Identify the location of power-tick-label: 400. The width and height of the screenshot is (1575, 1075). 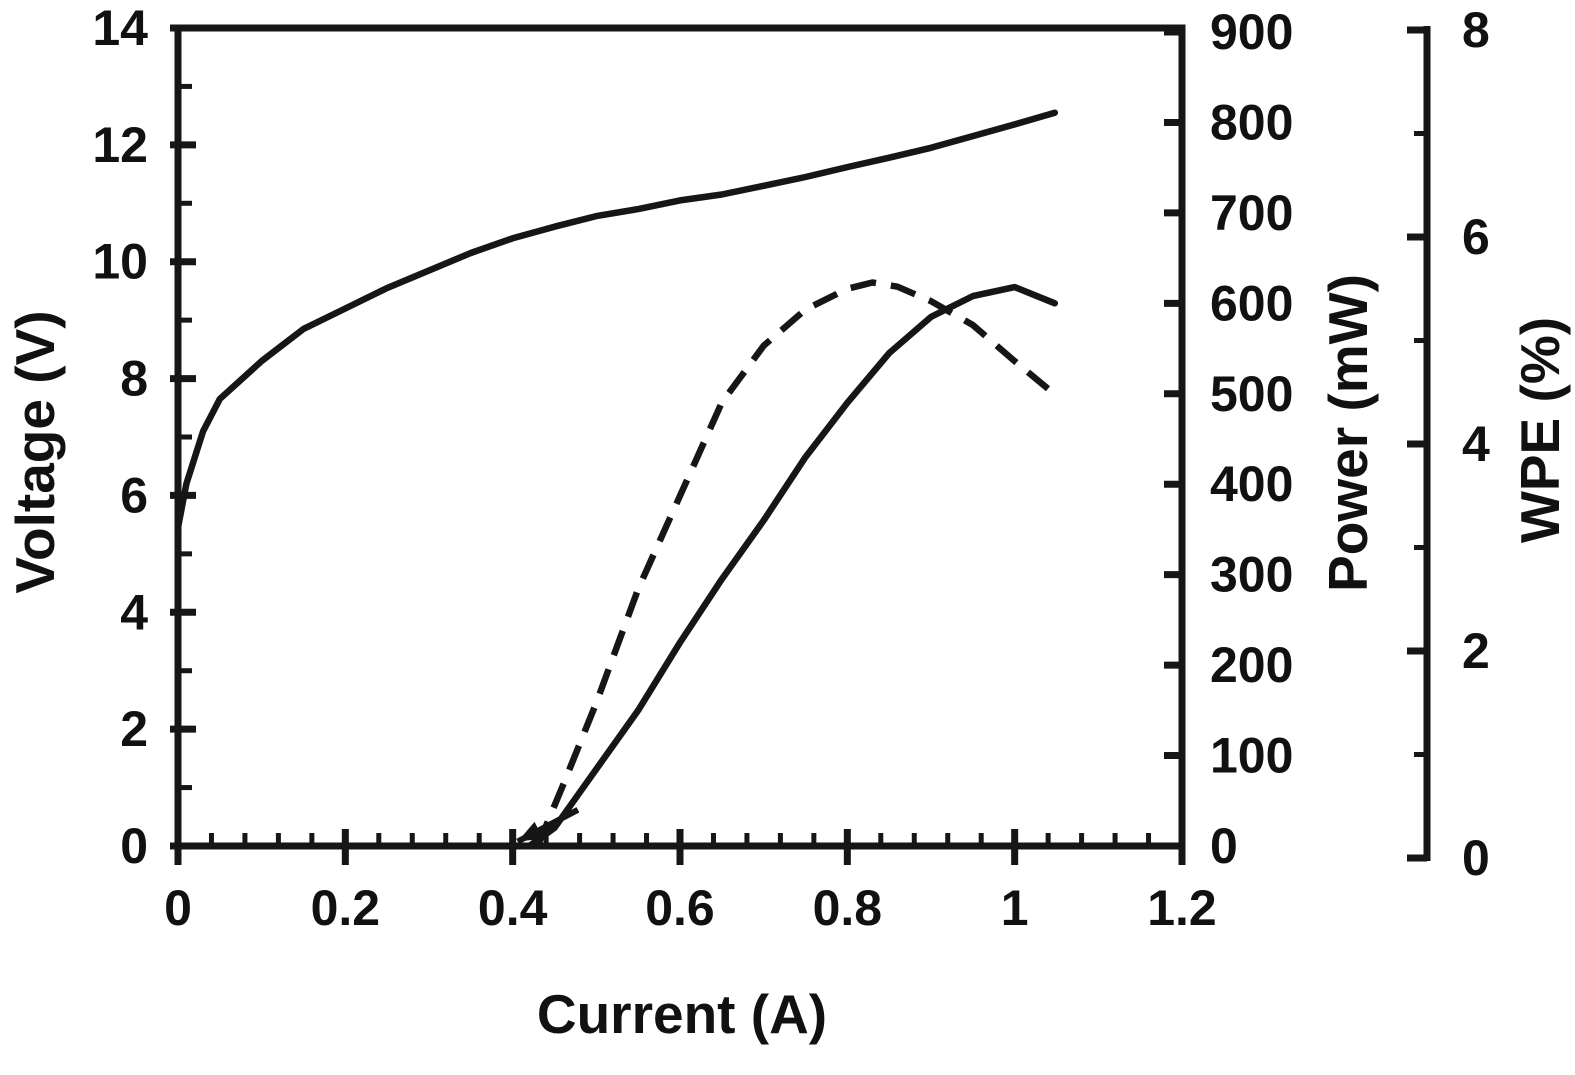
(1251, 484).